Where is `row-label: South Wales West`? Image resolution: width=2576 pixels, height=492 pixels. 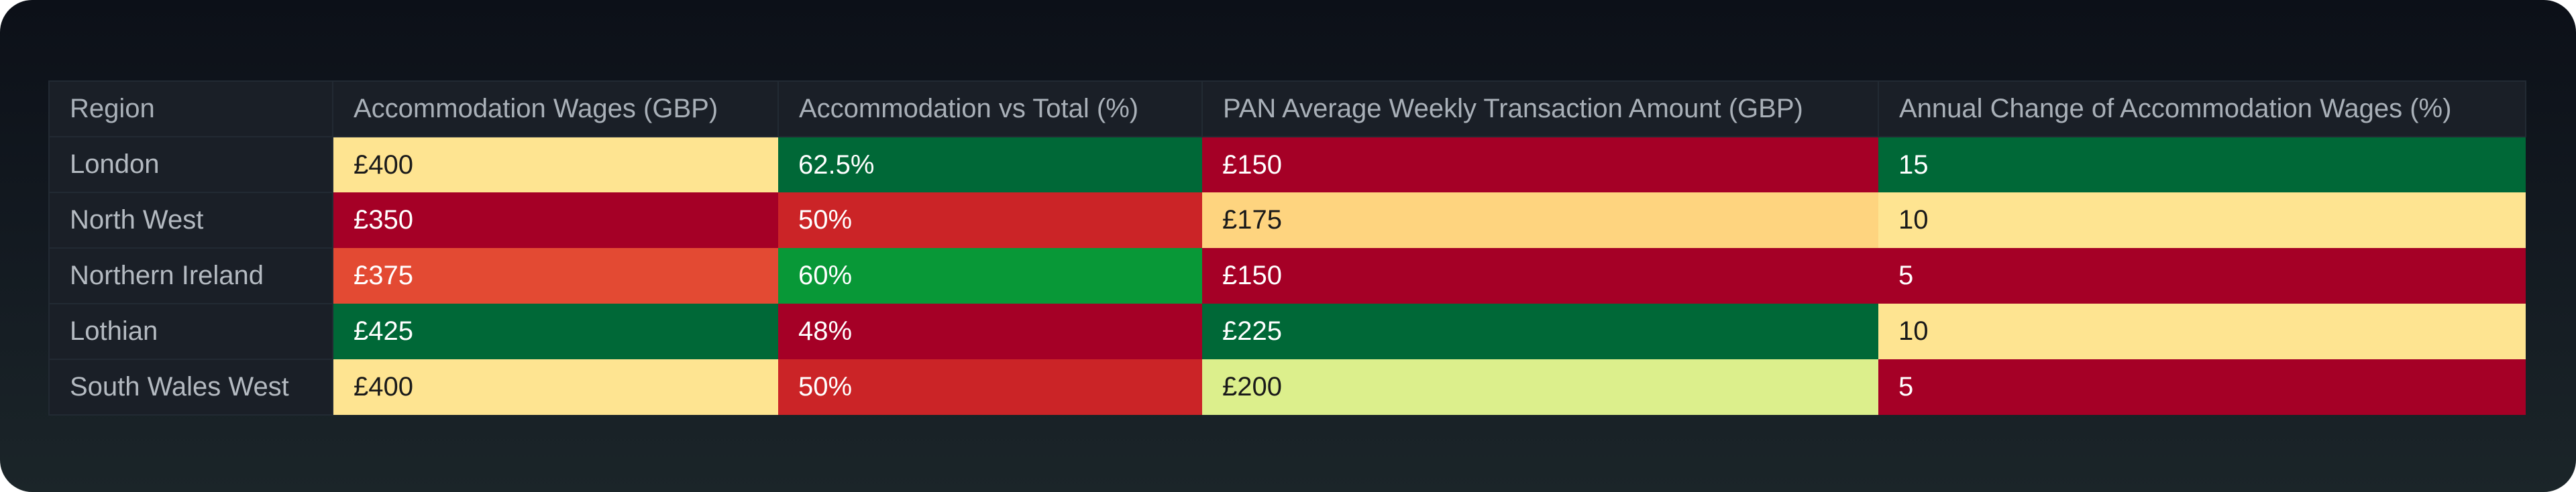 row-label: South Wales West is located at coordinates (190, 387).